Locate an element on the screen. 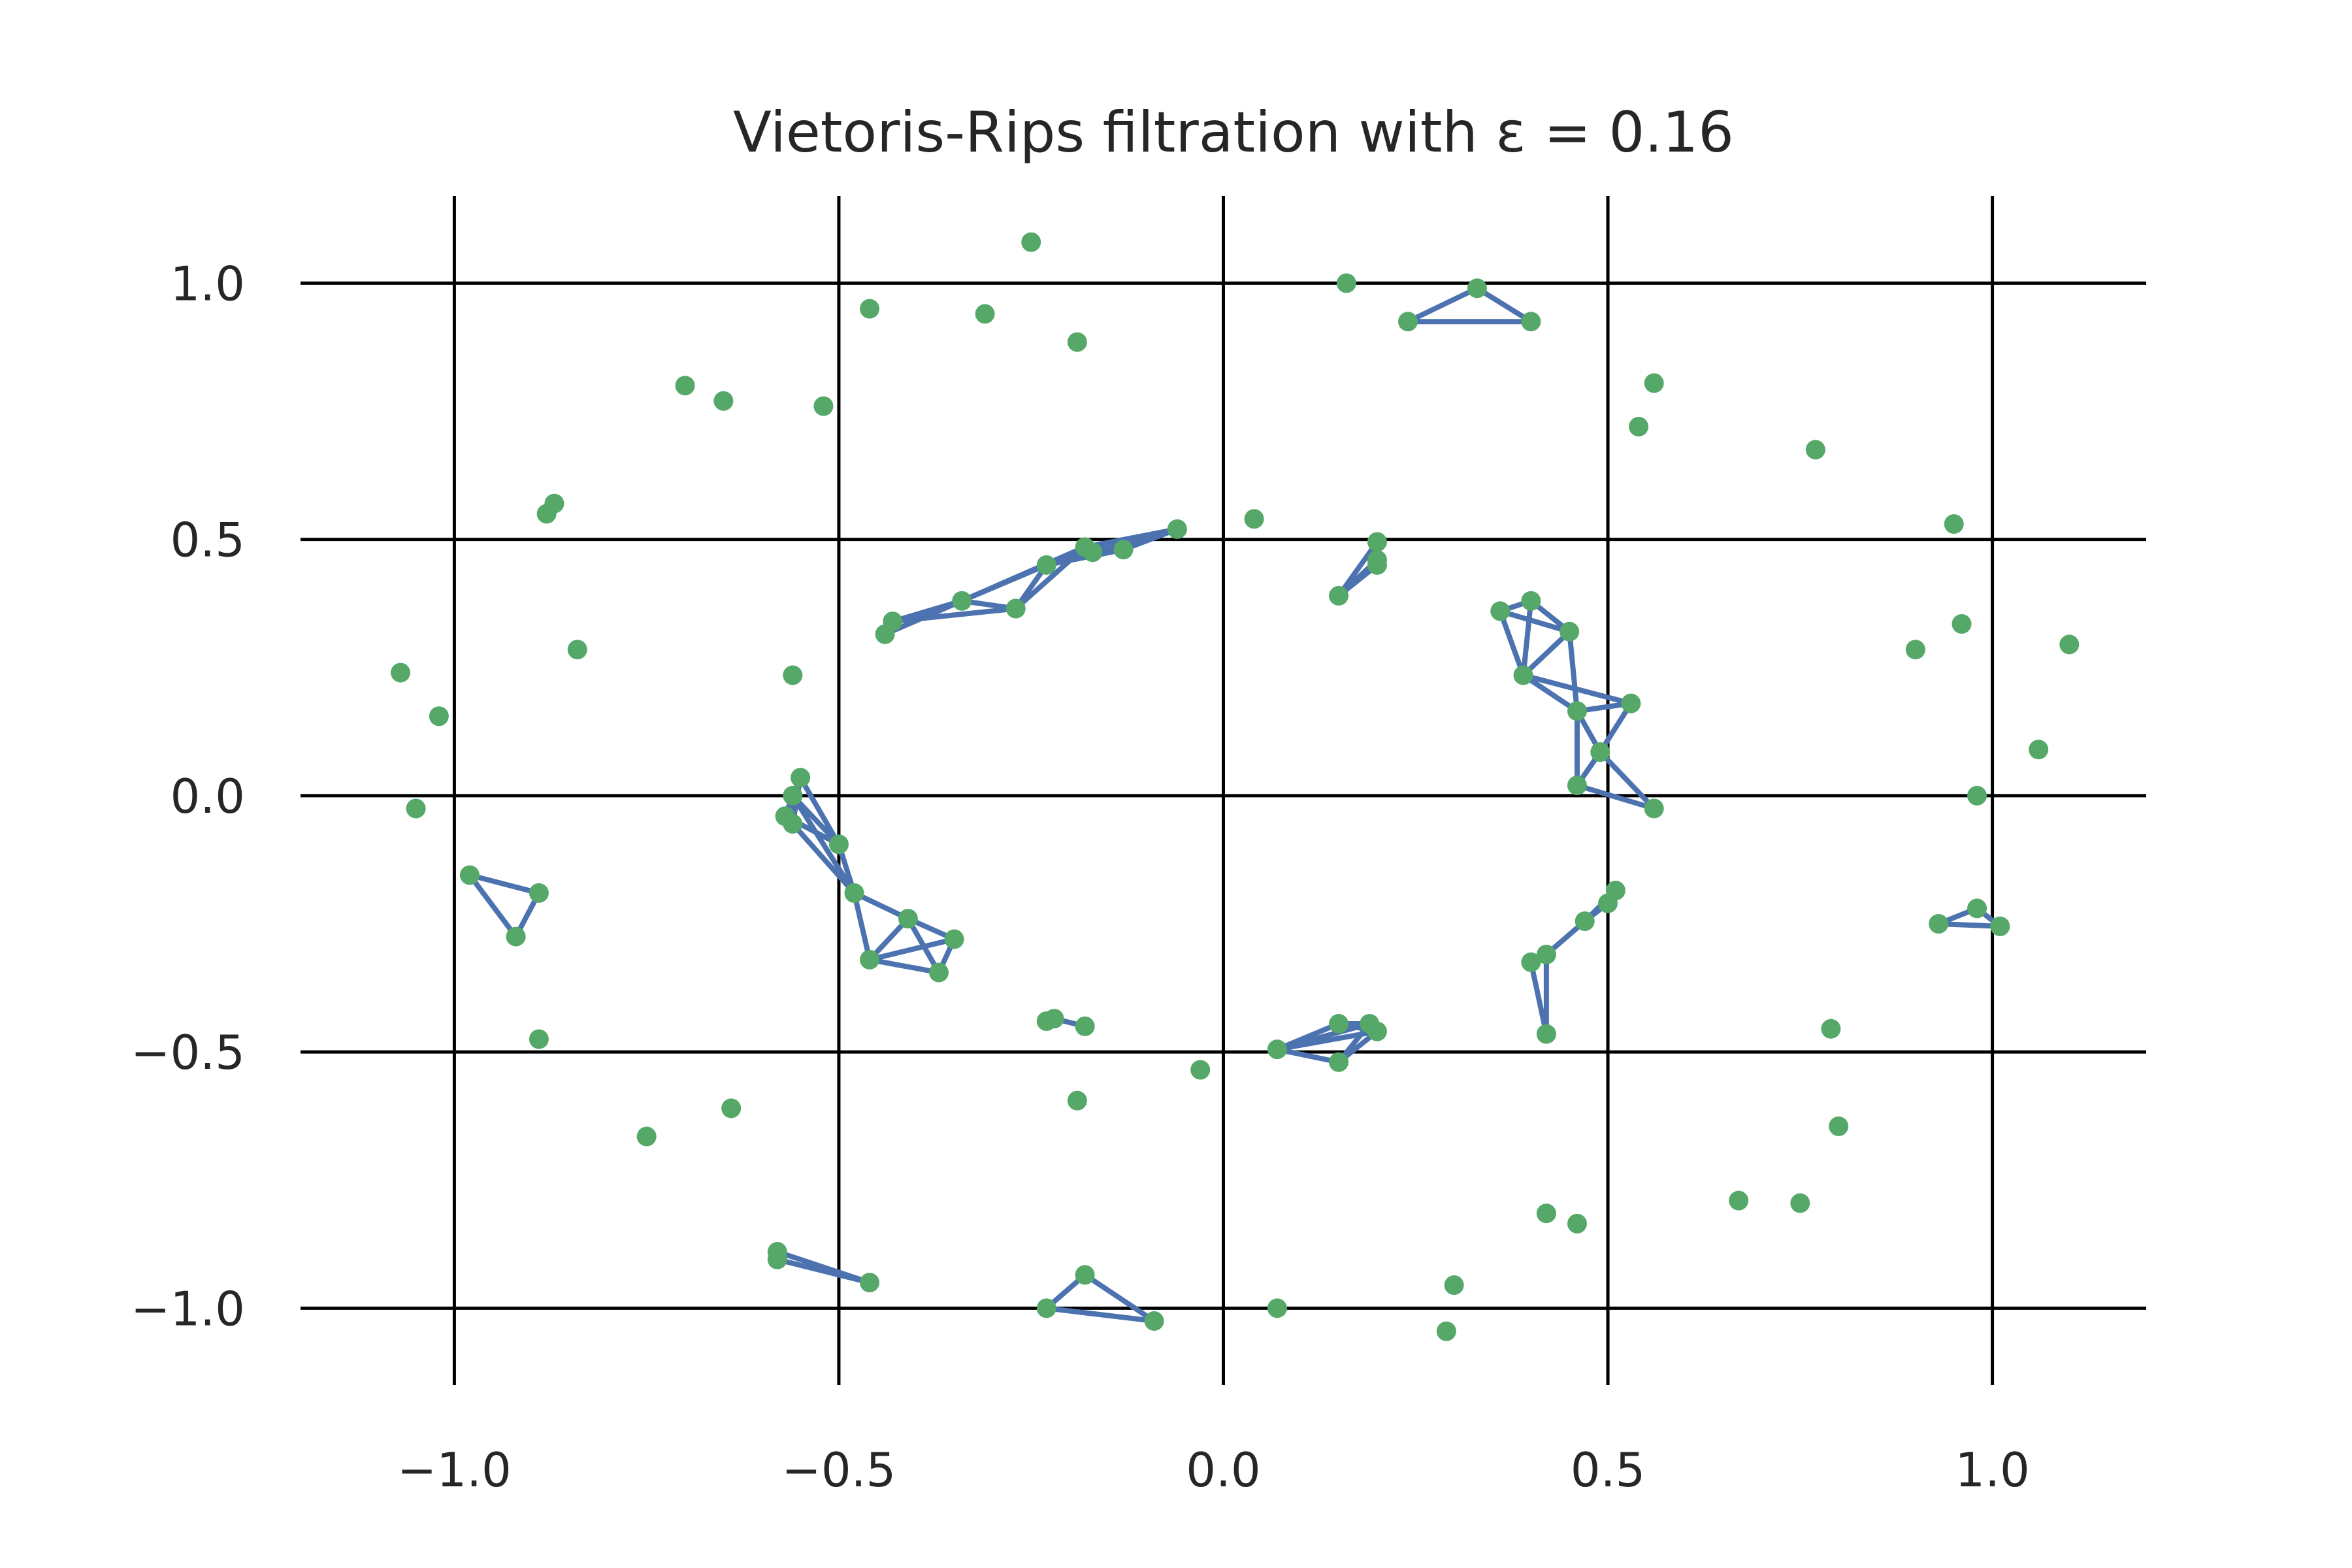  y-tick-label: −1.0 is located at coordinates (188, 1308).